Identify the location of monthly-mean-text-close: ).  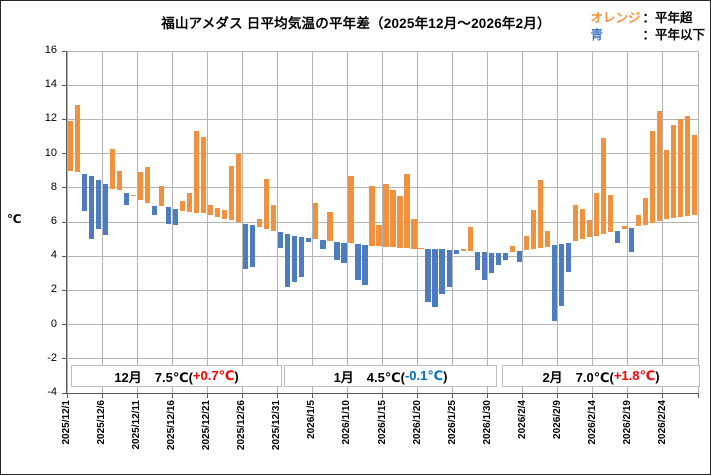
(657, 376).